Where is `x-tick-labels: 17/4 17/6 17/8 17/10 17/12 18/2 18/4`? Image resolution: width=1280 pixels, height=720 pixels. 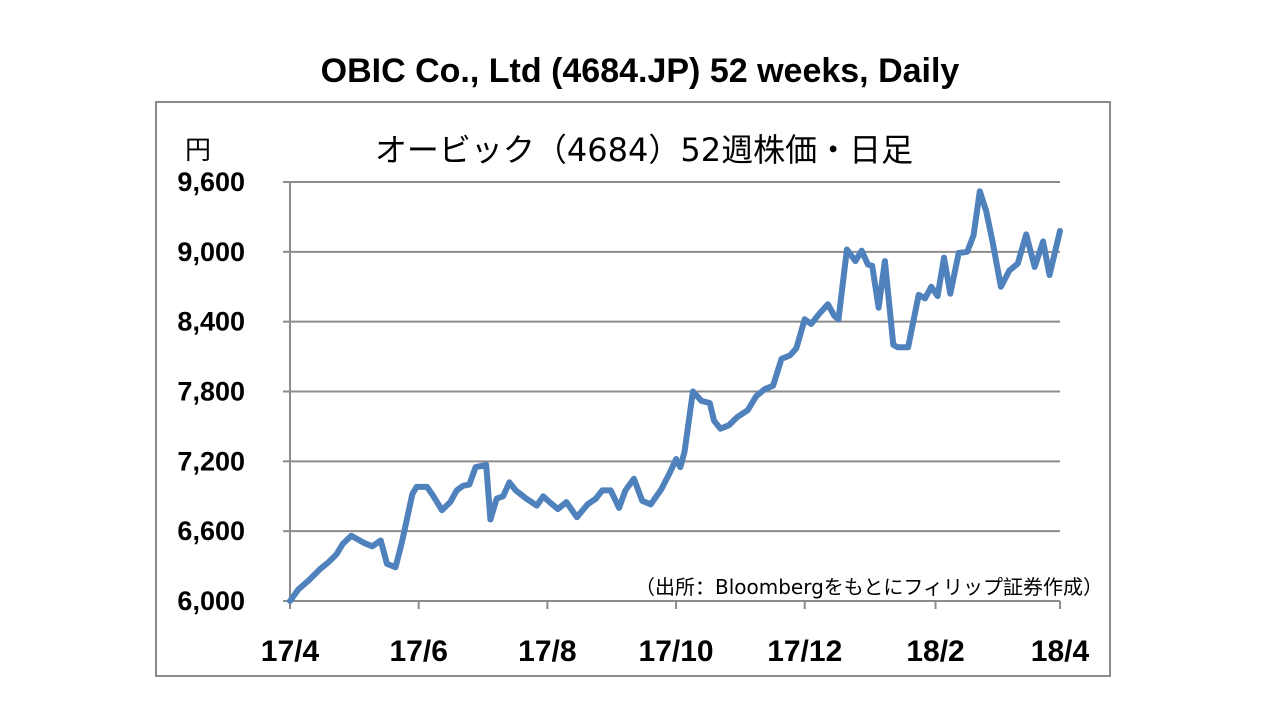 x-tick-labels: 17/4 17/6 17/8 17/10 17/12 18/2 18/4 is located at coordinates (675, 651).